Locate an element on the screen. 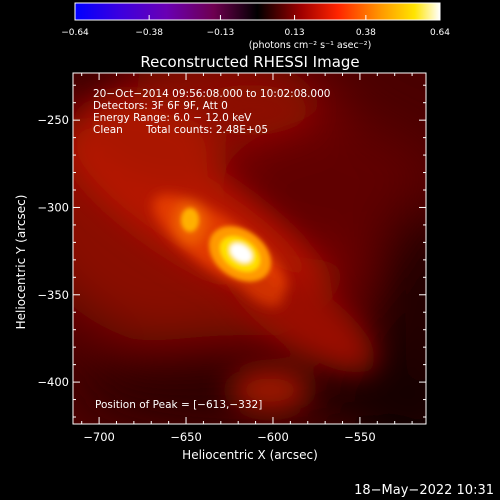  annotation-energy: Energy Range: 6.0 − 12.0 keV is located at coordinates (172, 118).